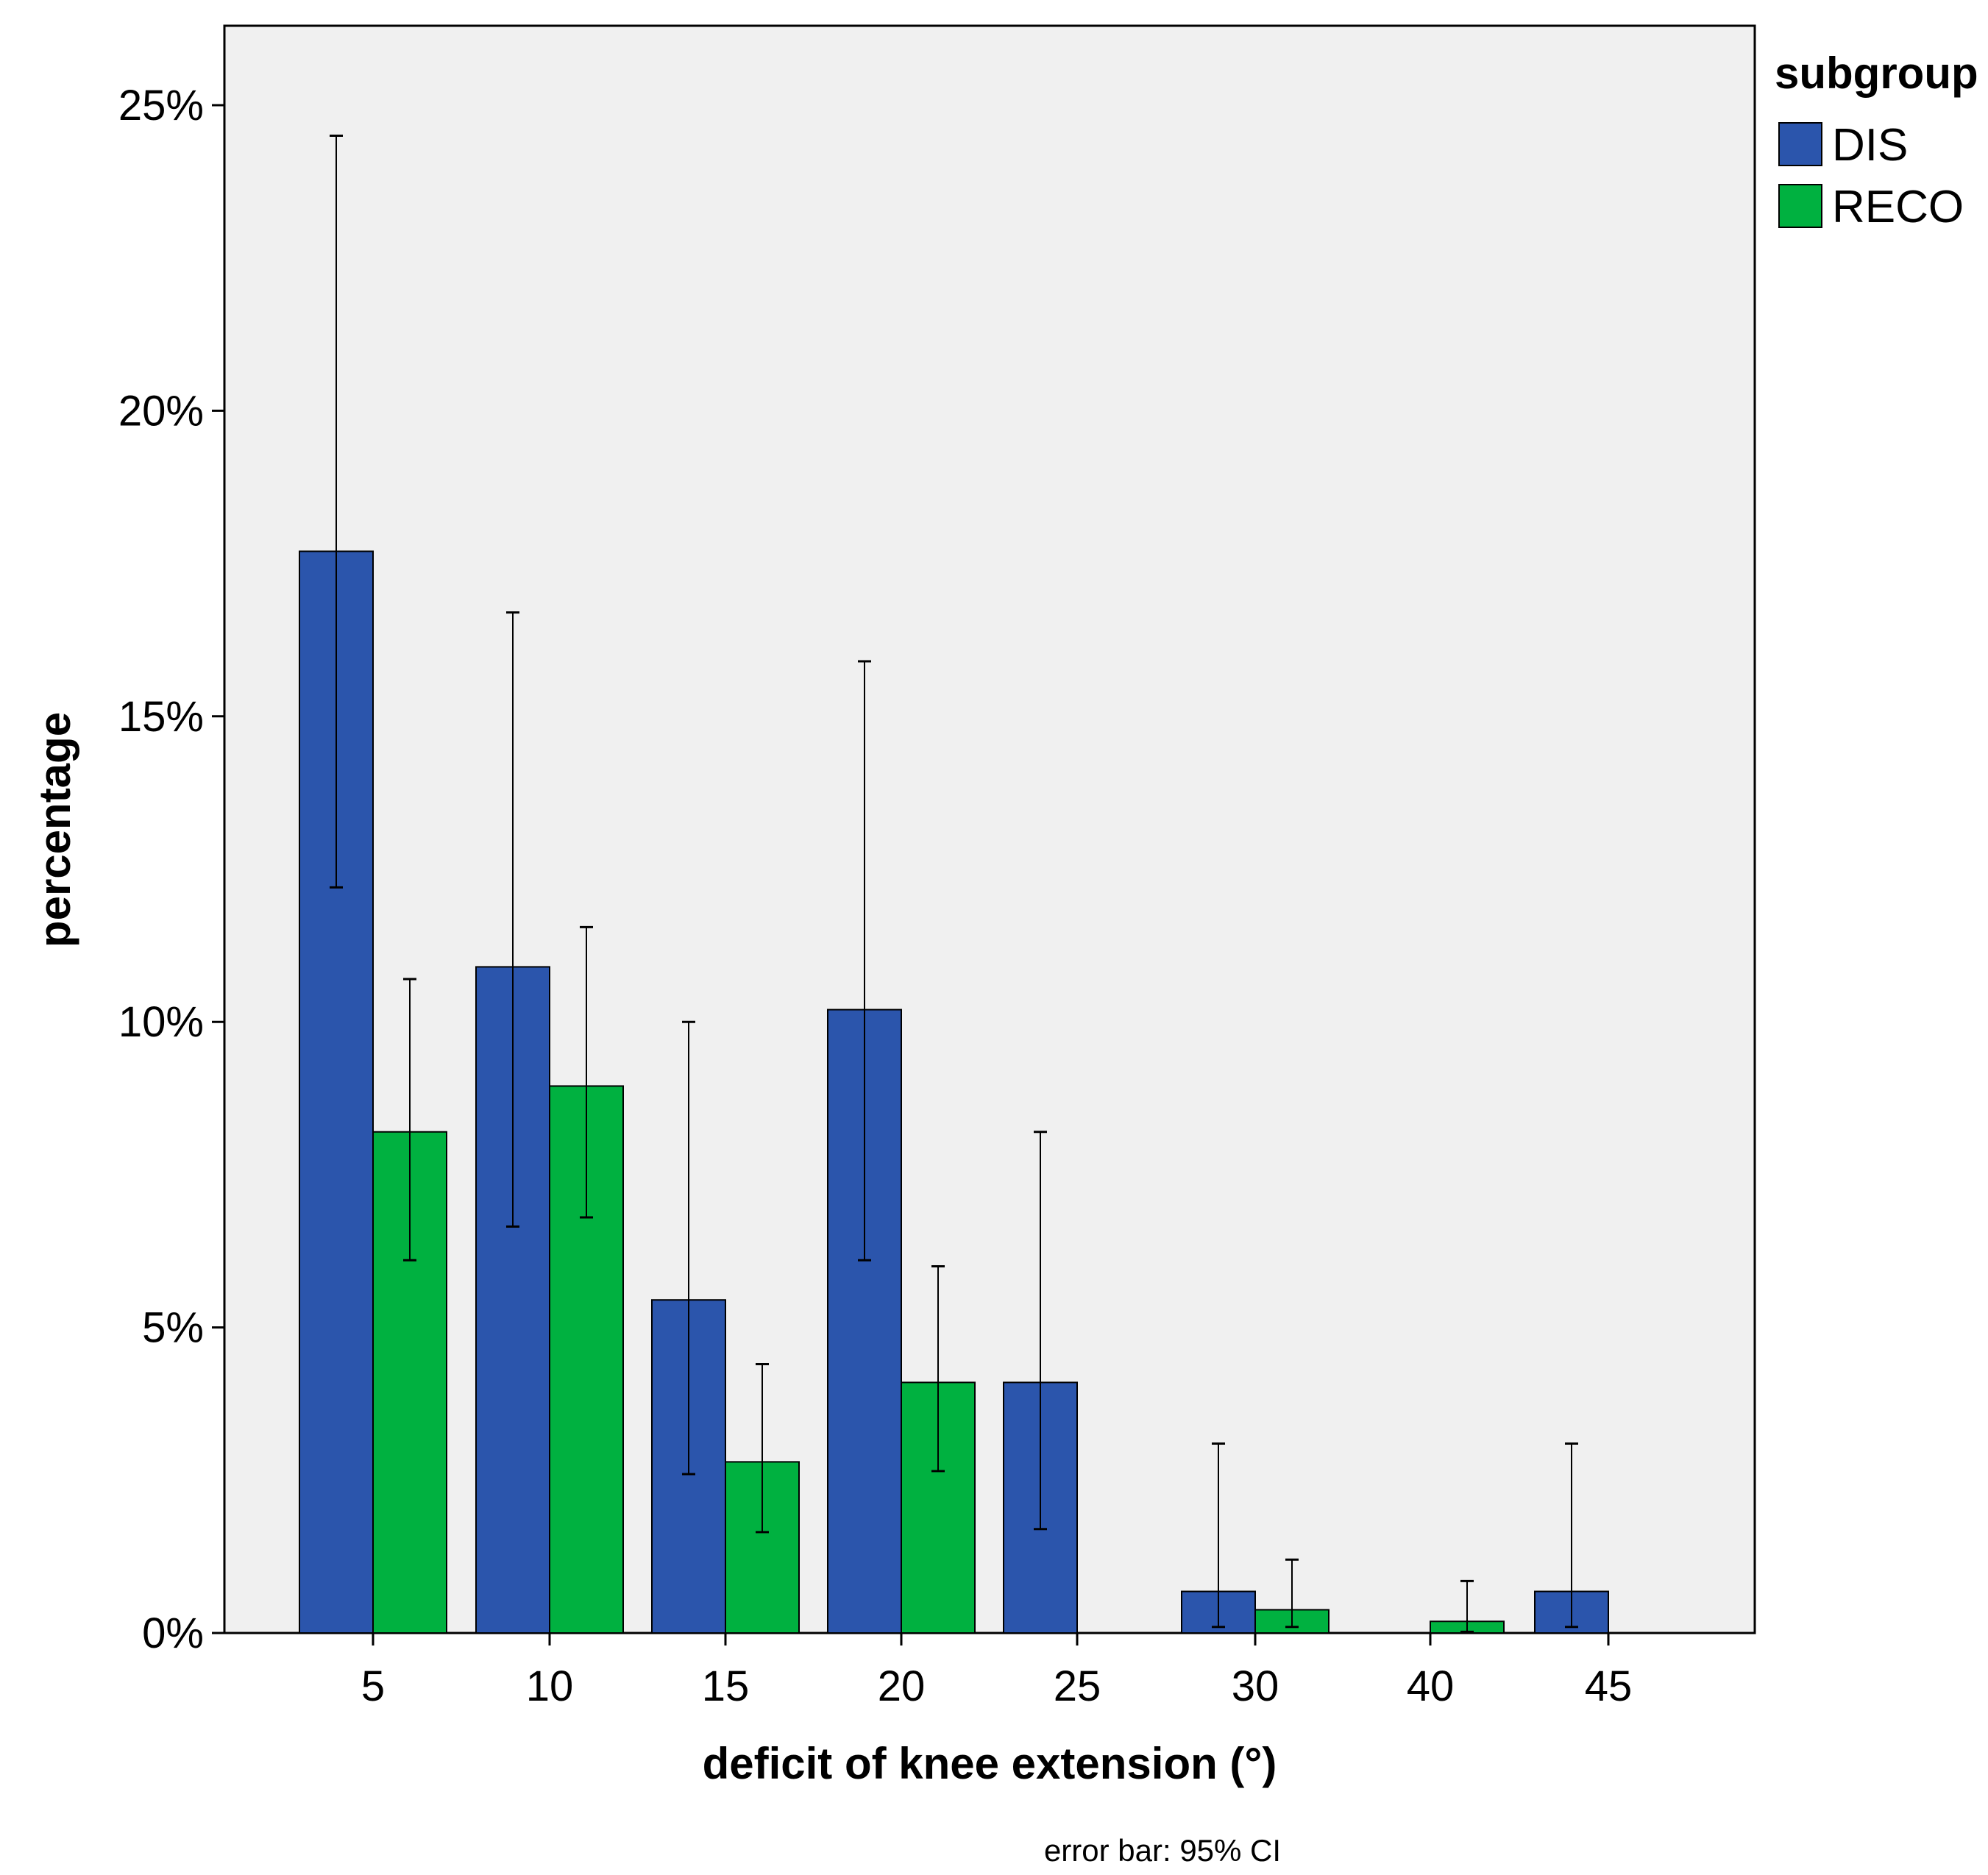 This screenshot has width=1988, height=1875. What do you see at coordinates (54, 829) in the screenshot?
I see `y-axis-title: percentage` at bounding box center [54, 829].